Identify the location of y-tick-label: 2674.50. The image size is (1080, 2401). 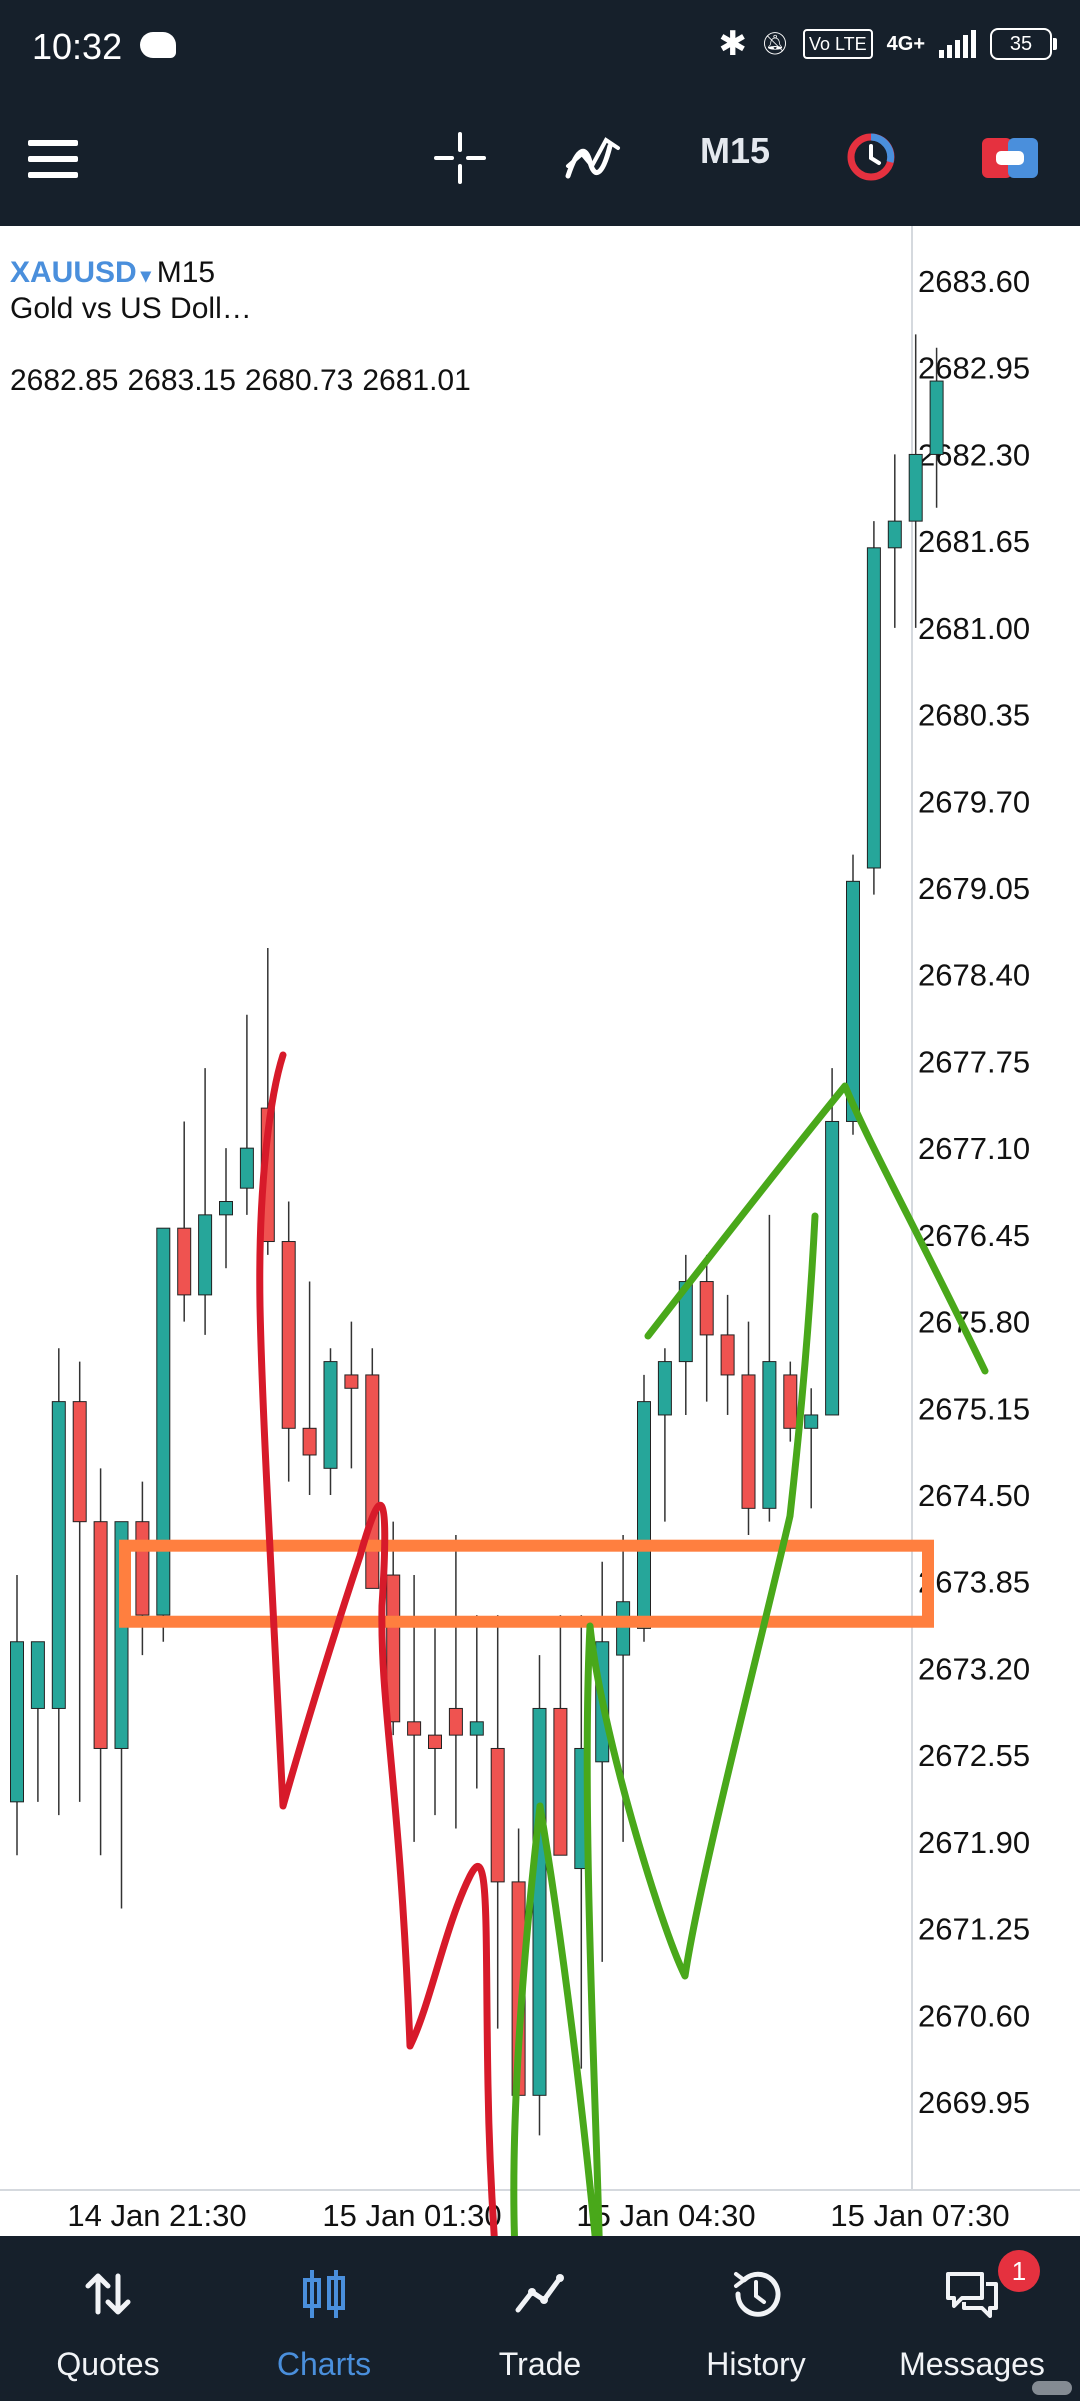
(974, 1495).